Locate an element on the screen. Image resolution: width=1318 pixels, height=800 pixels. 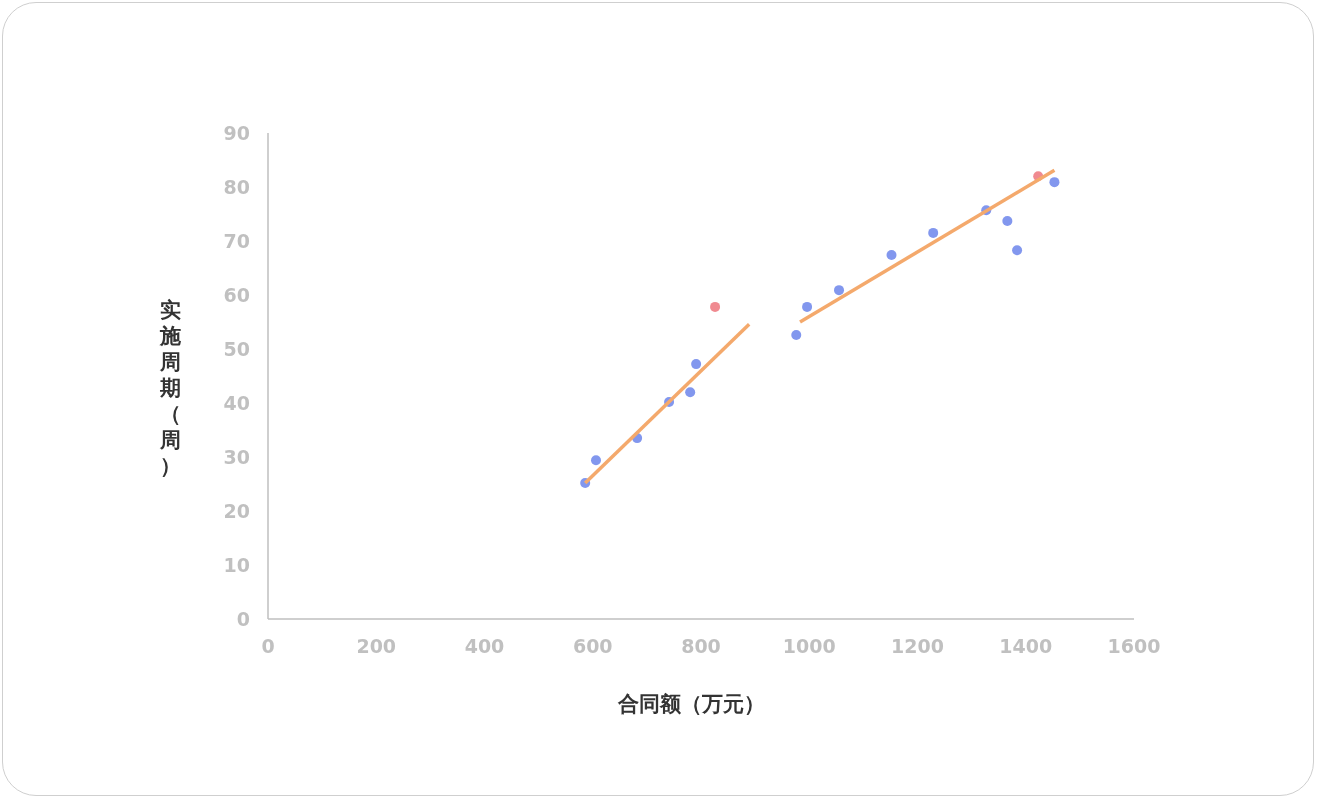
x-tick-label: 1000 is located at coordinates (809, 646).